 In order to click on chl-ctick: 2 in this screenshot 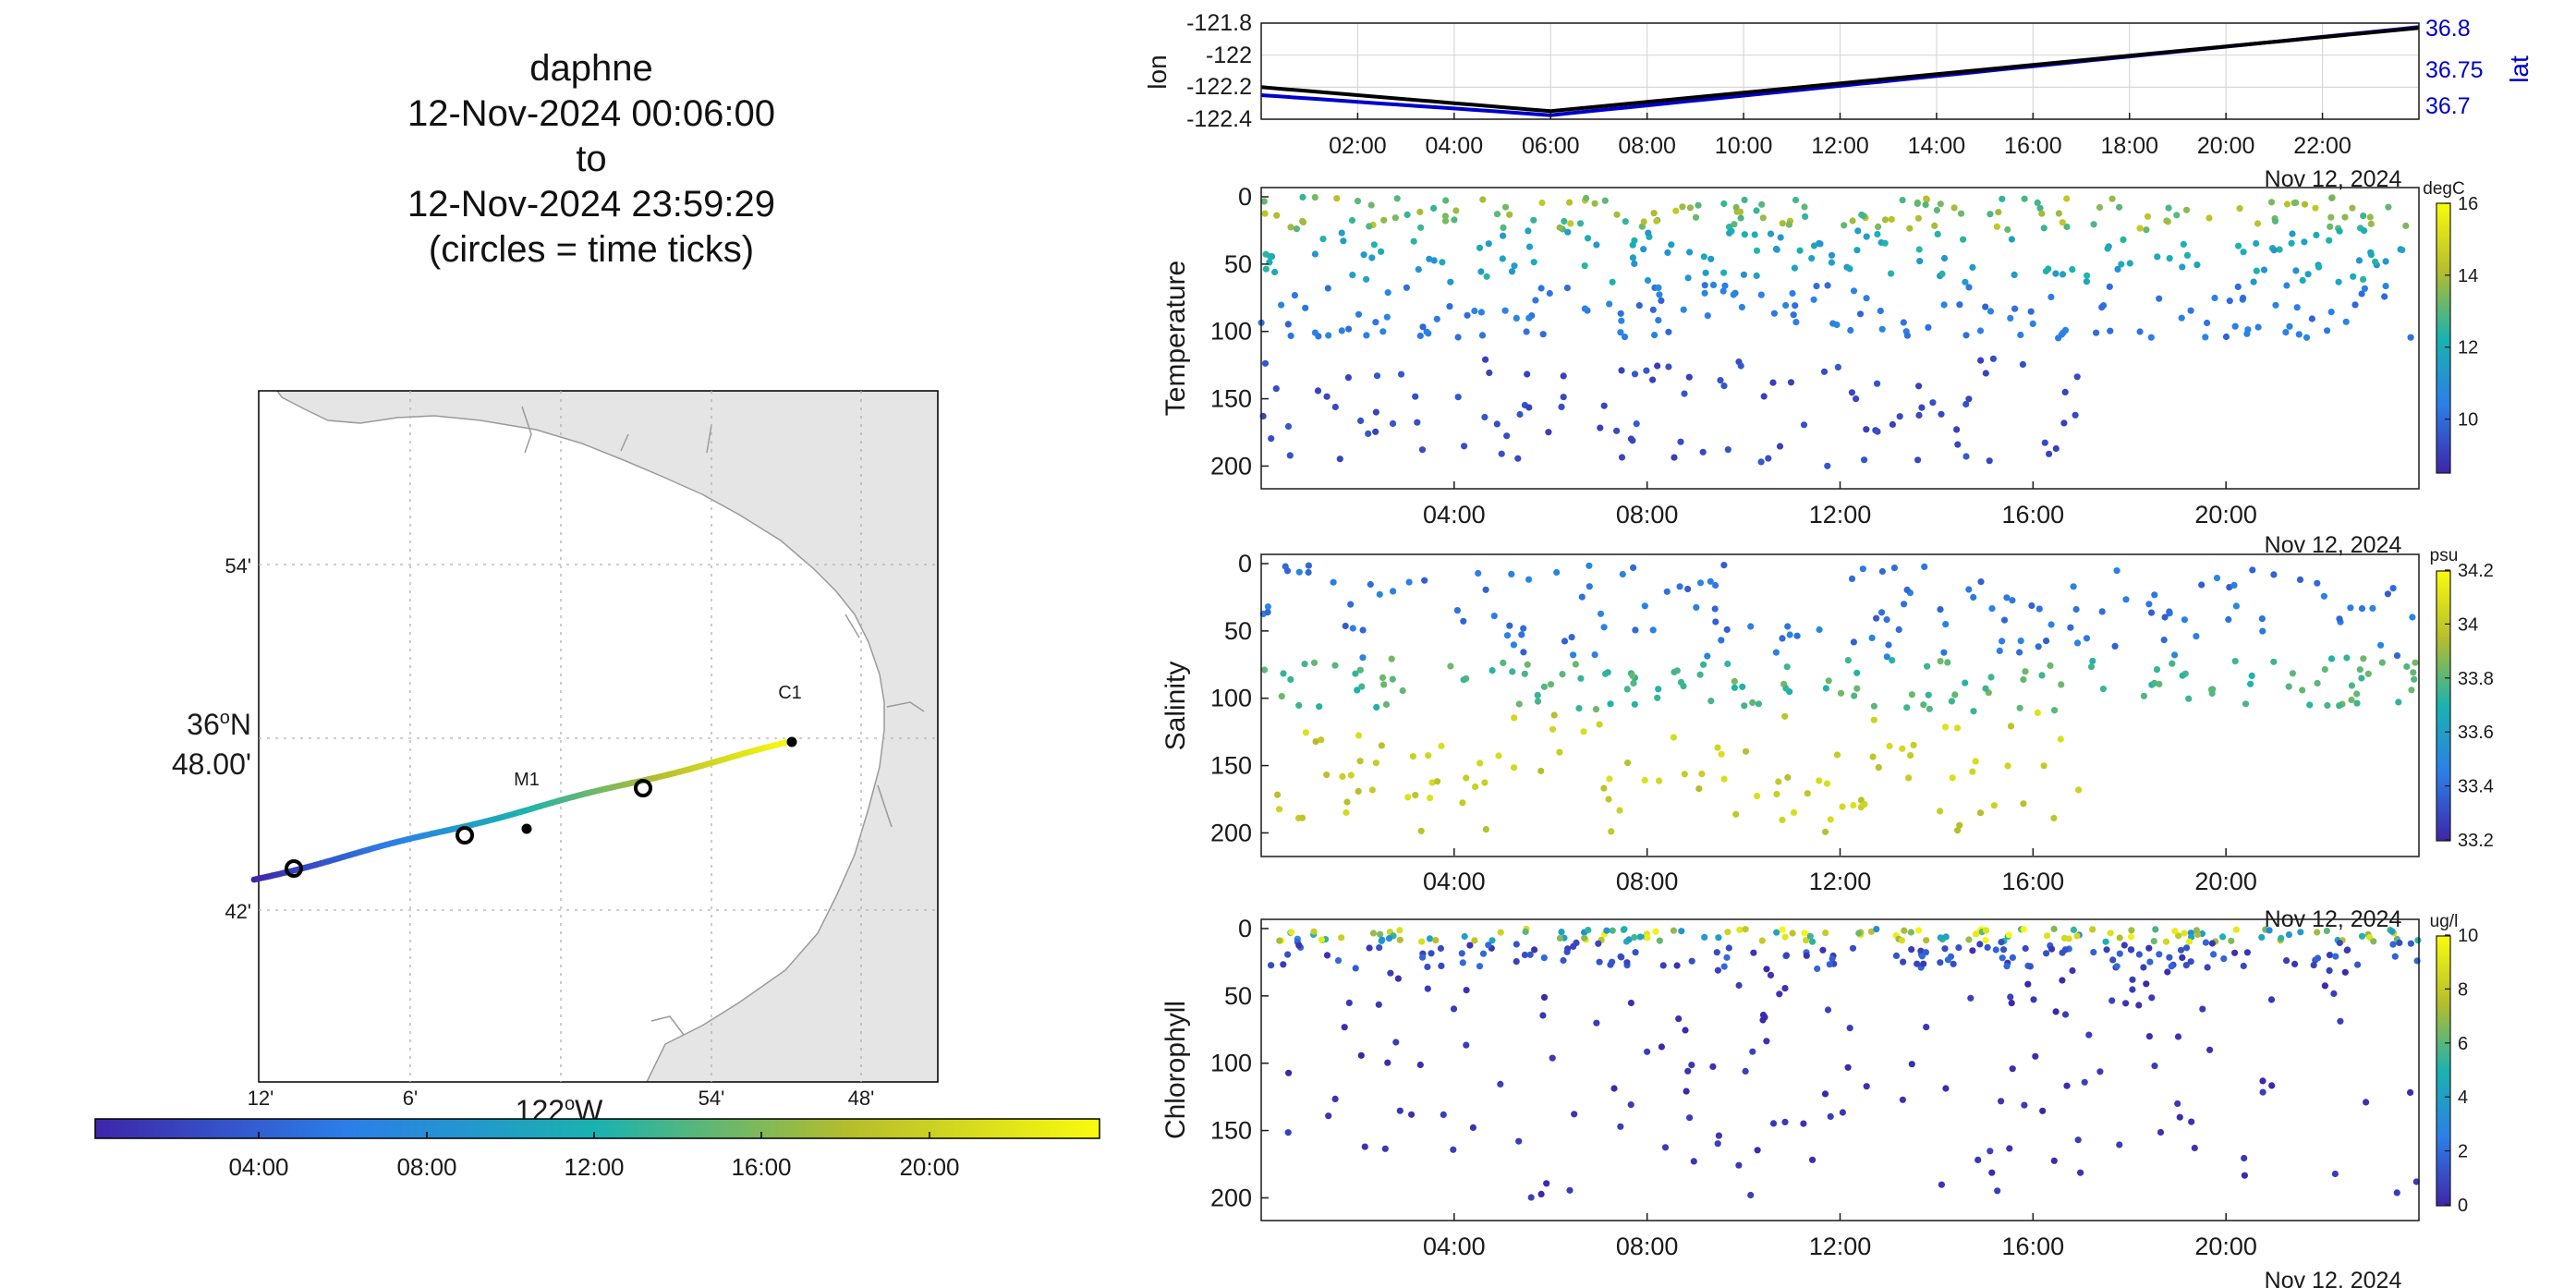, I will do `click(2463, 1152)`.